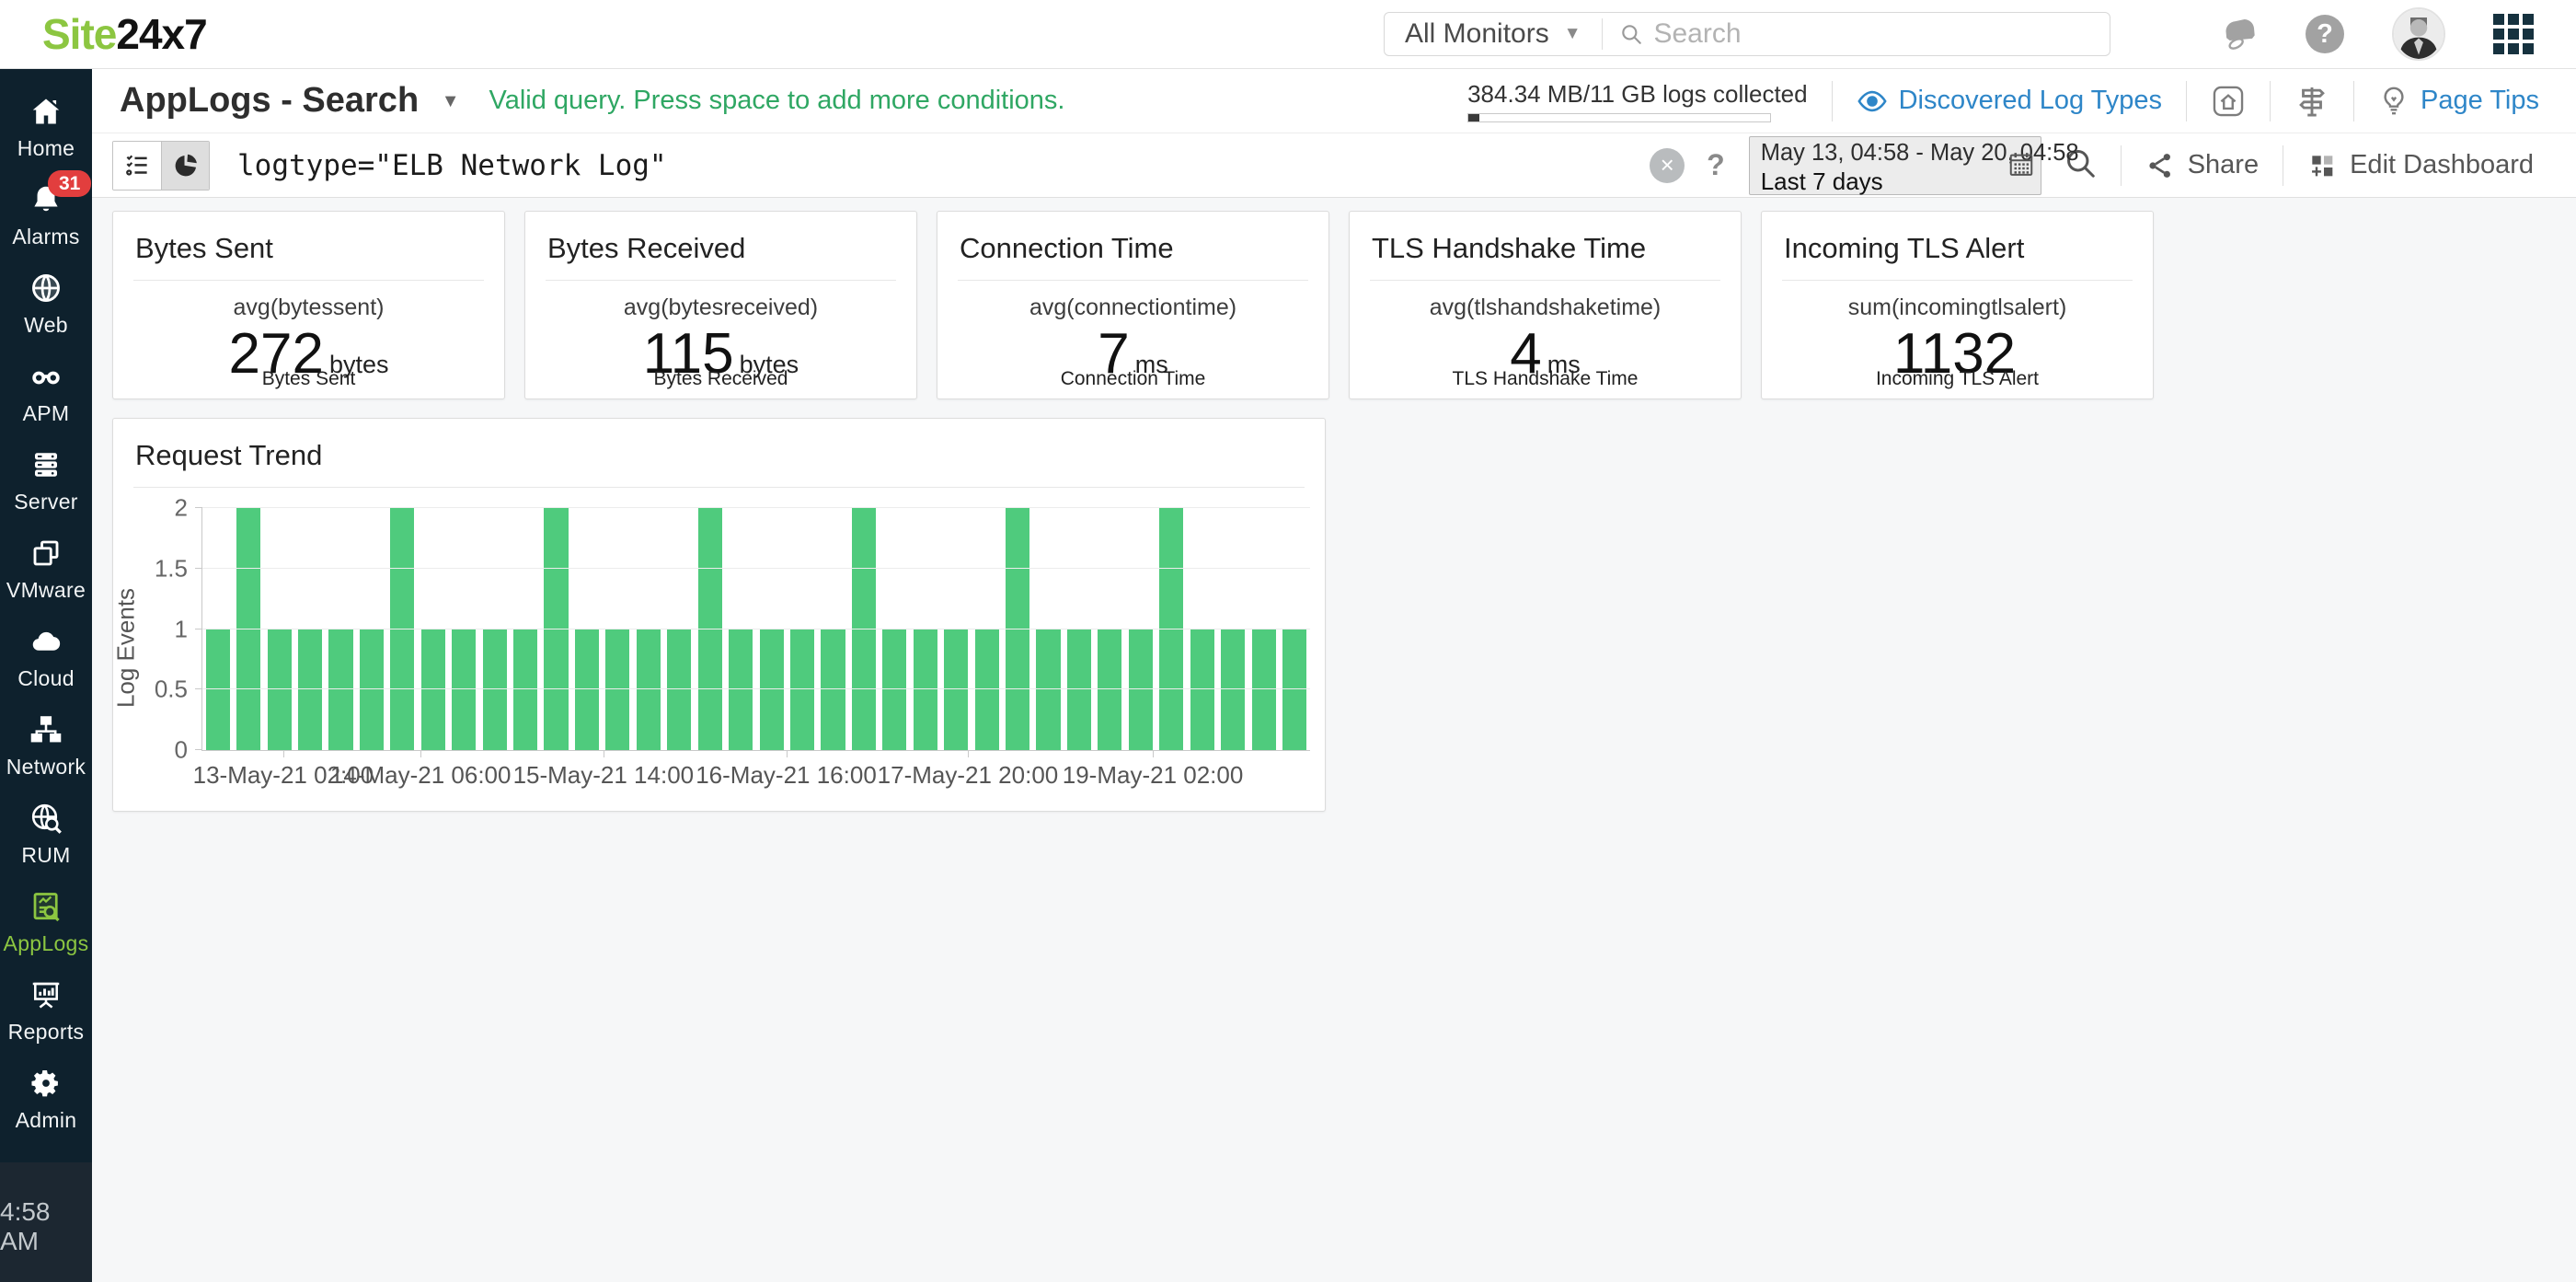 The height and width of the screenshot is (1282, 2576). I want to click on list-view-toggle, so click(137, 166).